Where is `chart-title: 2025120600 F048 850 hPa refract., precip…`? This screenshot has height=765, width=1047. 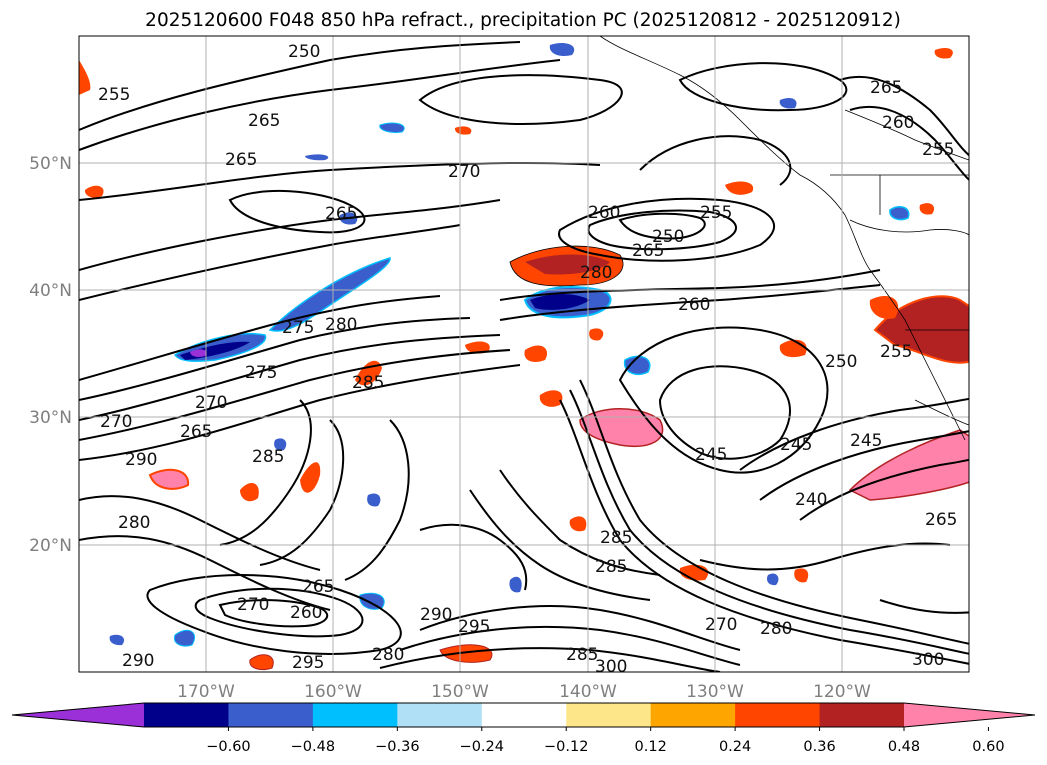 chart-title: 2025120600 F048 850 hPa refract., precip… is located at coordinates (523, 20).